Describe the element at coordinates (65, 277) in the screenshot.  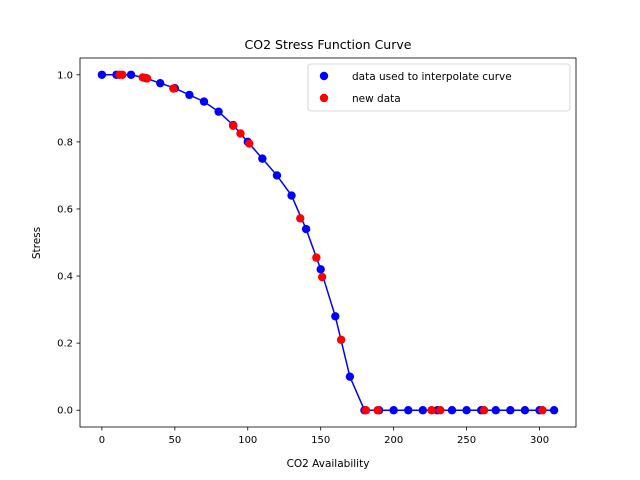
I see `y-tick-label: 0.4` at that location.